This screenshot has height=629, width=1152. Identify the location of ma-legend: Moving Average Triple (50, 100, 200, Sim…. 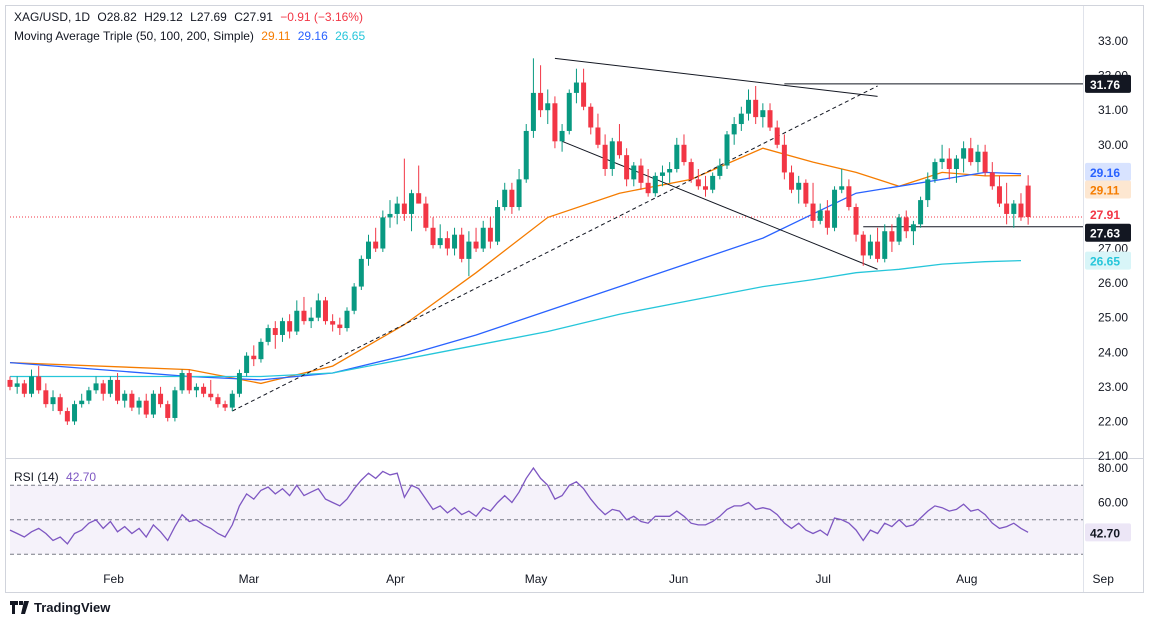
(191, 36).